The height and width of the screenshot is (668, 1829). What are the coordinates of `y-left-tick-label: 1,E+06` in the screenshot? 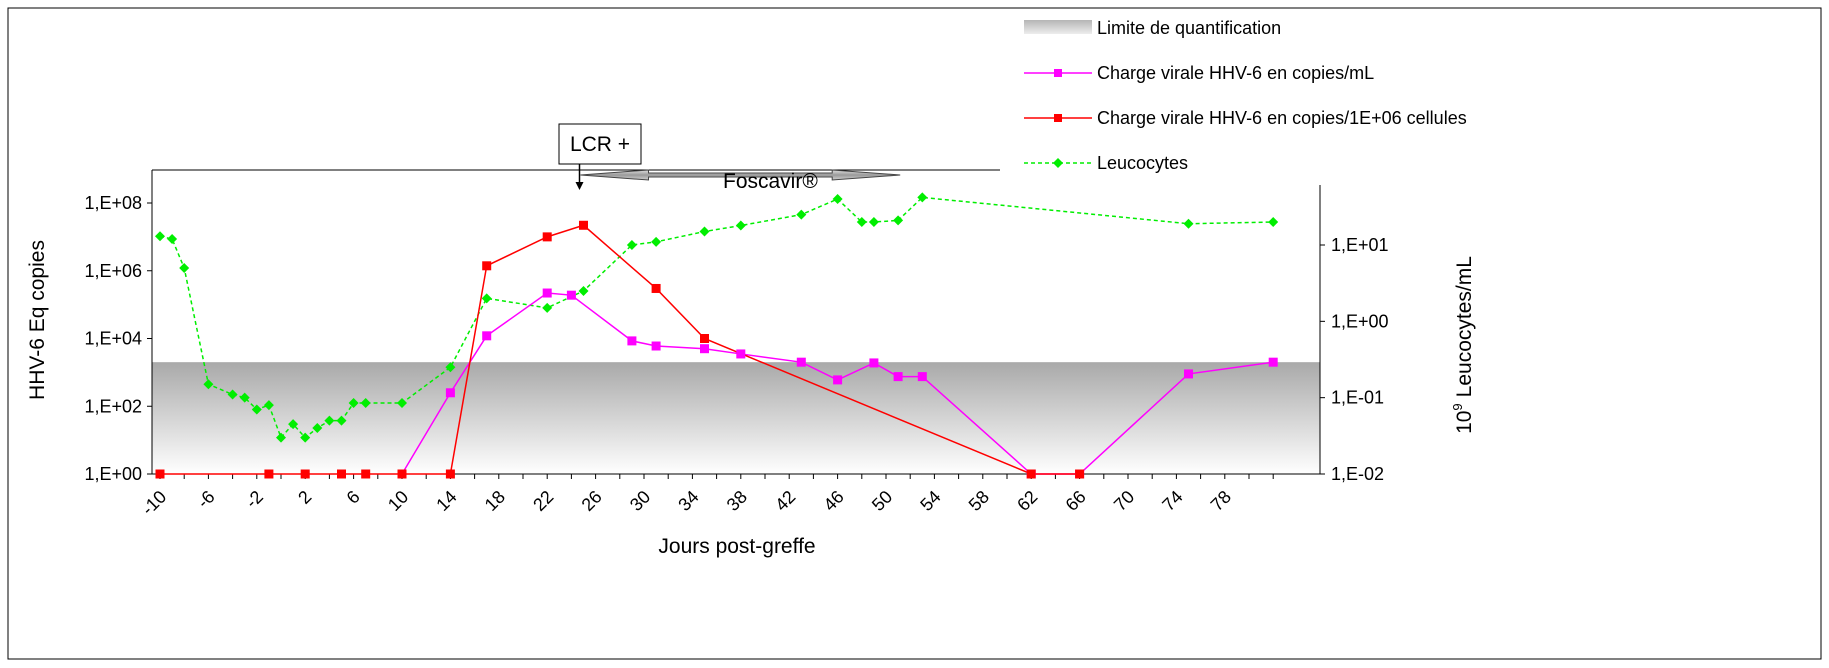 It's located at (113, 271).